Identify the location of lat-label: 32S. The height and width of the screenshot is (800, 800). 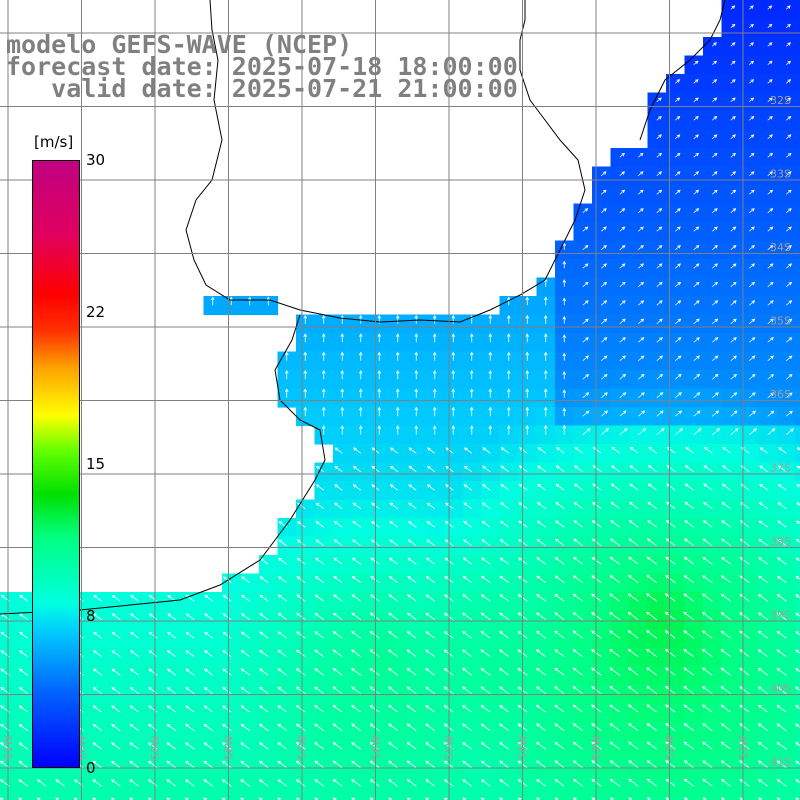
(780, 100).